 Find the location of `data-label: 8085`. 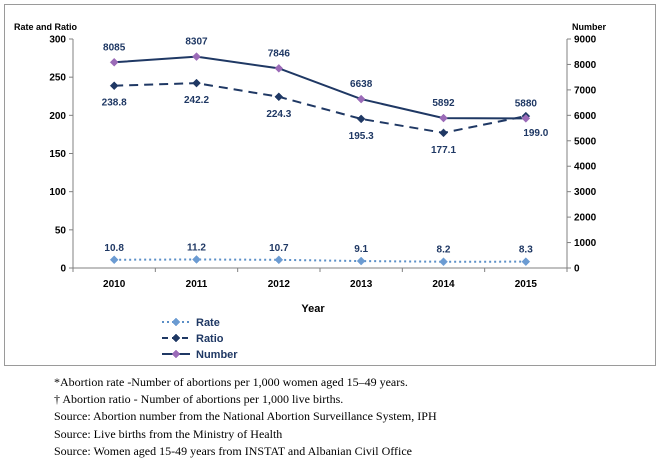

data-label: 8085 is located at coordinates (114, 47).